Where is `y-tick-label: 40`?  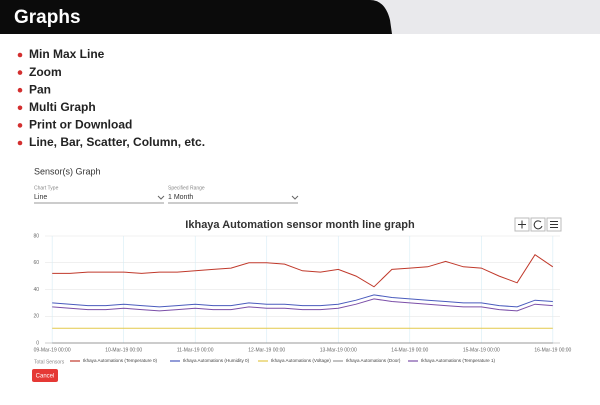 y-tick-label: 40 is located at coordinates (36, 290).